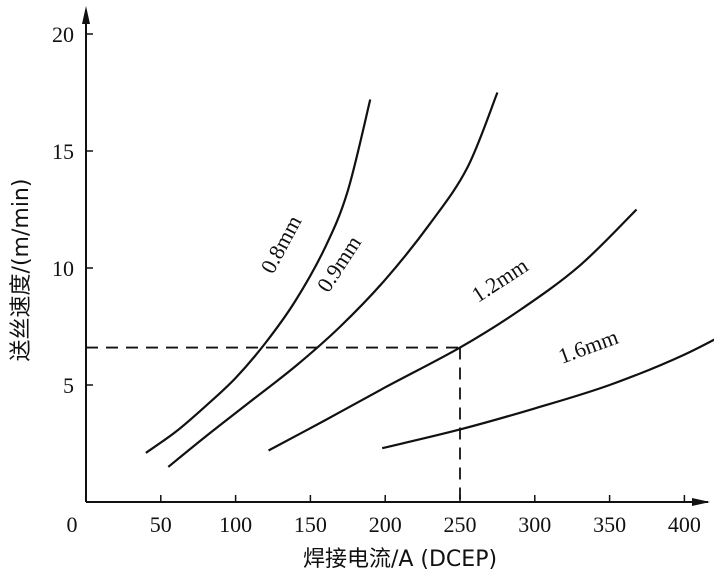 This screenshot has width=714, height=578. What do you see at coordinates (235, 524) in the screenshot?
I see `x-tick-label: 100` at bounding box center [235, 524].